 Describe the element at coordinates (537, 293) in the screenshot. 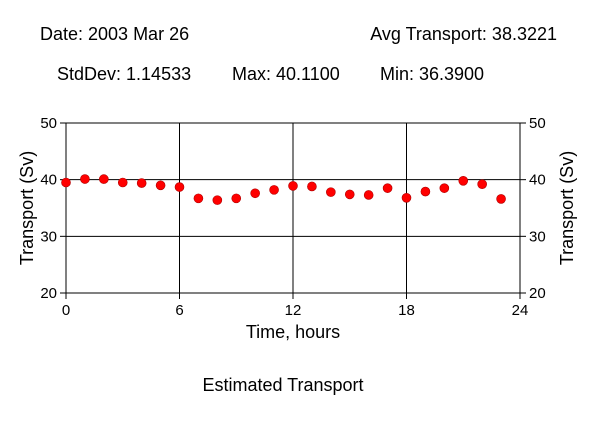

I see `y-tick-label-right: 20` at that location.